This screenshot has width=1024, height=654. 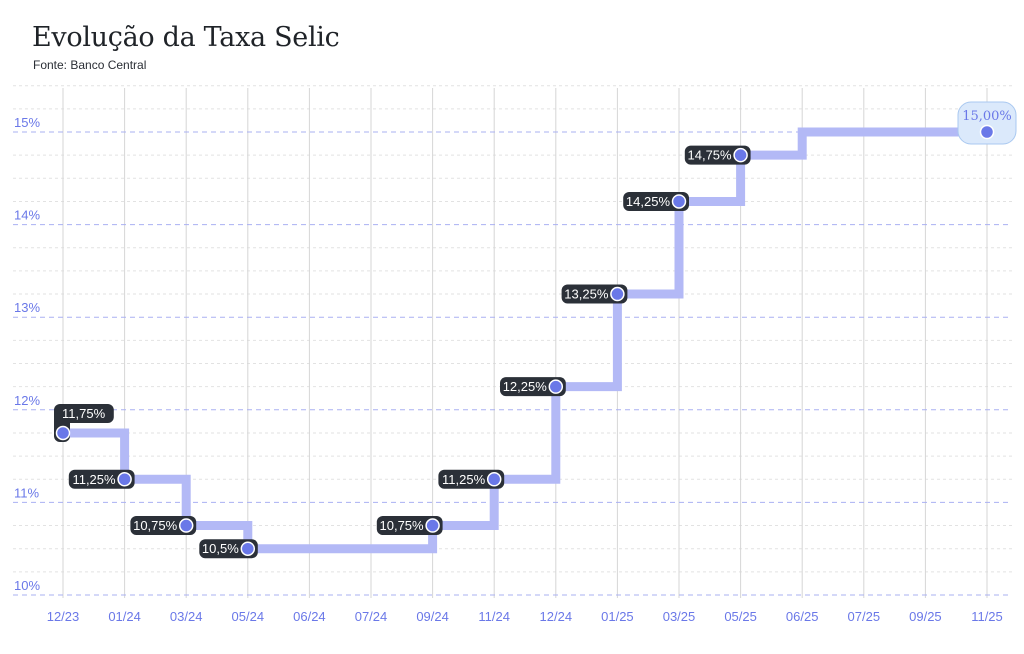 What do you see at coordinates (432, 616) in the screenshot?
I see `x-tick-label: 09/24` at bounding box center [432, 616].